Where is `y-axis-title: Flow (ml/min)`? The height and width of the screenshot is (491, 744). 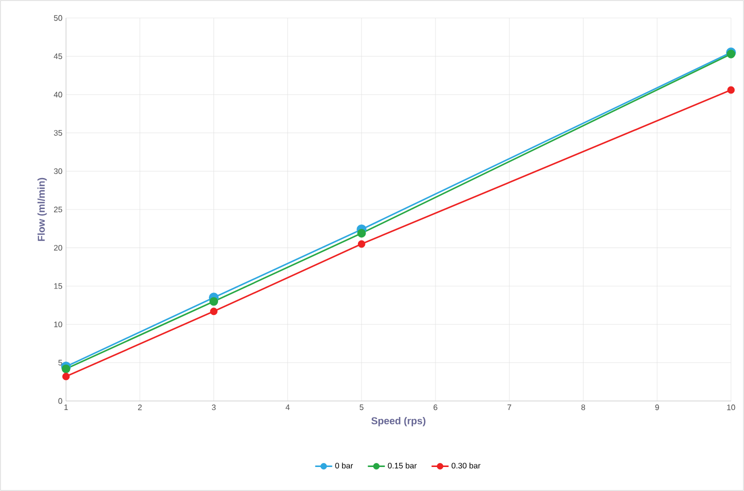 y-axis-title: Flow (ml/min) is located at coordinates (42, 209).